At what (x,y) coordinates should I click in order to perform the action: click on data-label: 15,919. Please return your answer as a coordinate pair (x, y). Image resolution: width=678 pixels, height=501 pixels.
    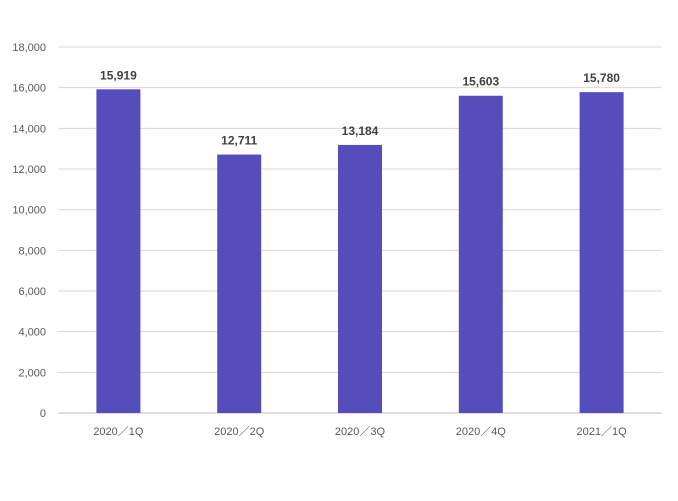
    Looking at the image, I should click on (118, 75).